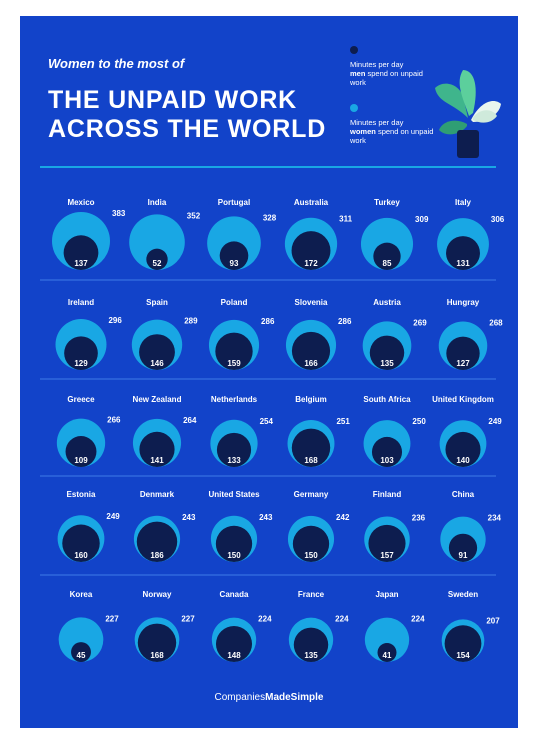 The height and width of the screenshot is (750, 537). I want to click on country-label: Belgium, so click(311, 399).